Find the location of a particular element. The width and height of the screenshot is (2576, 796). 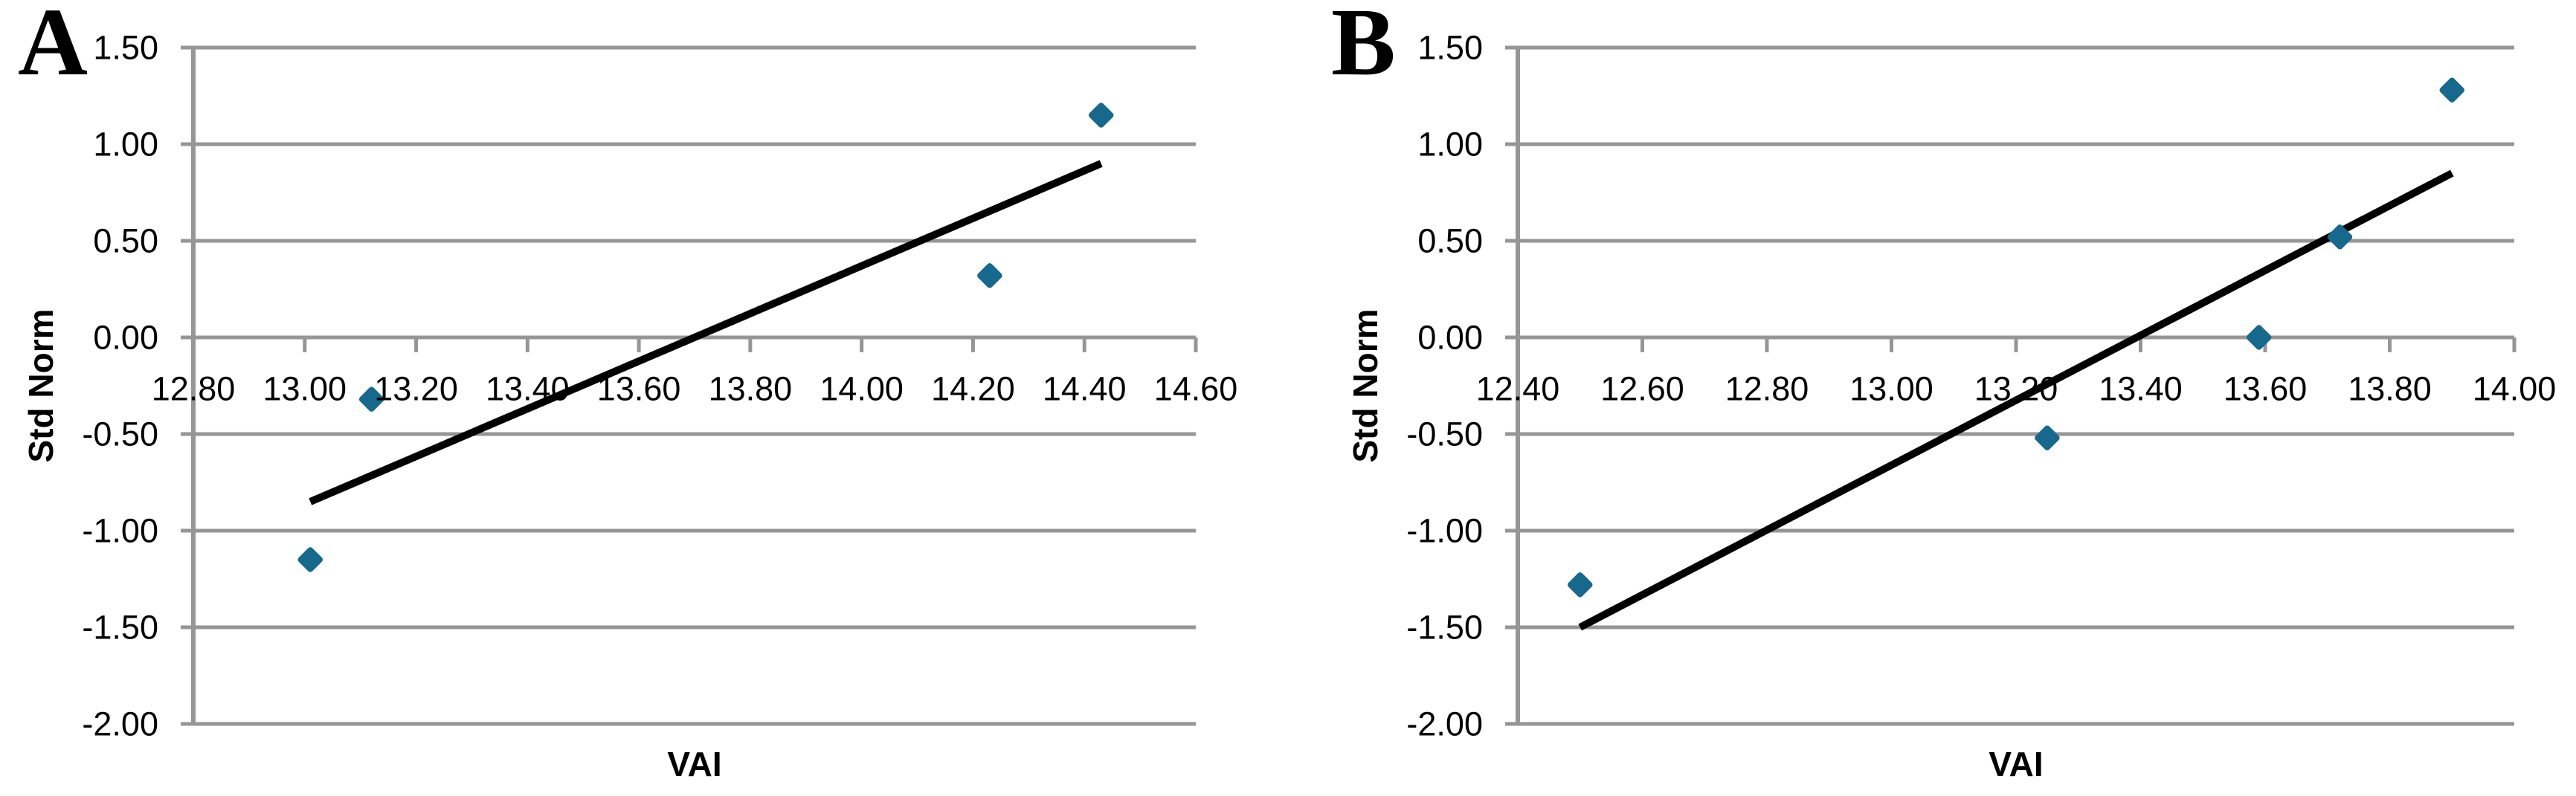

x-tick-label-14.20: 14.20 is located at coordinates (973, 389).